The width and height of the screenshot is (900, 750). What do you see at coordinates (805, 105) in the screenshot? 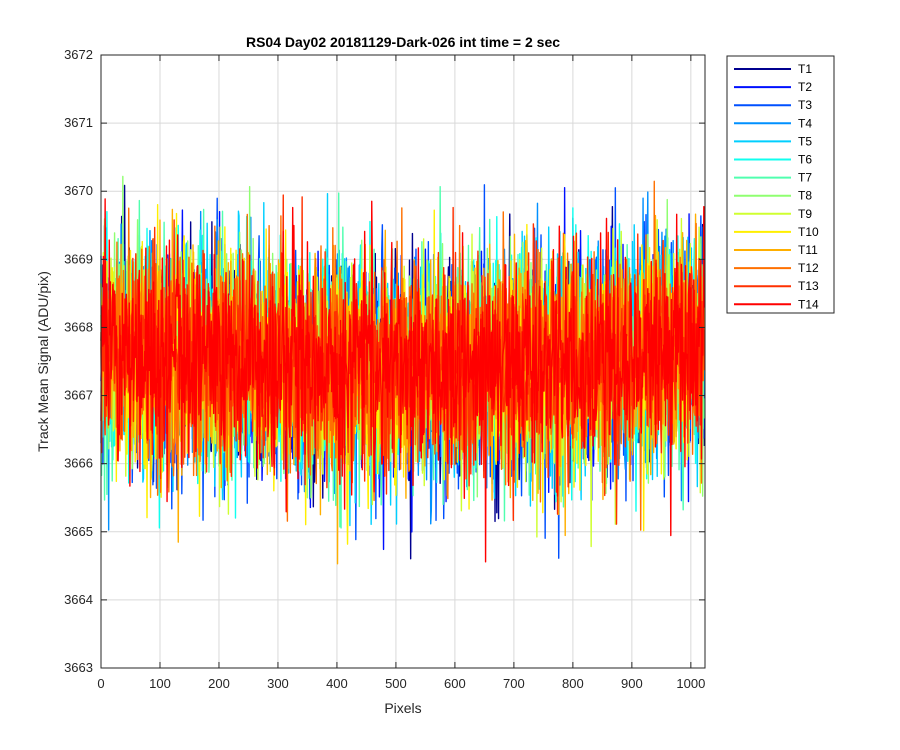
I see `legend-label: T3` at bounding box center [805, 105].